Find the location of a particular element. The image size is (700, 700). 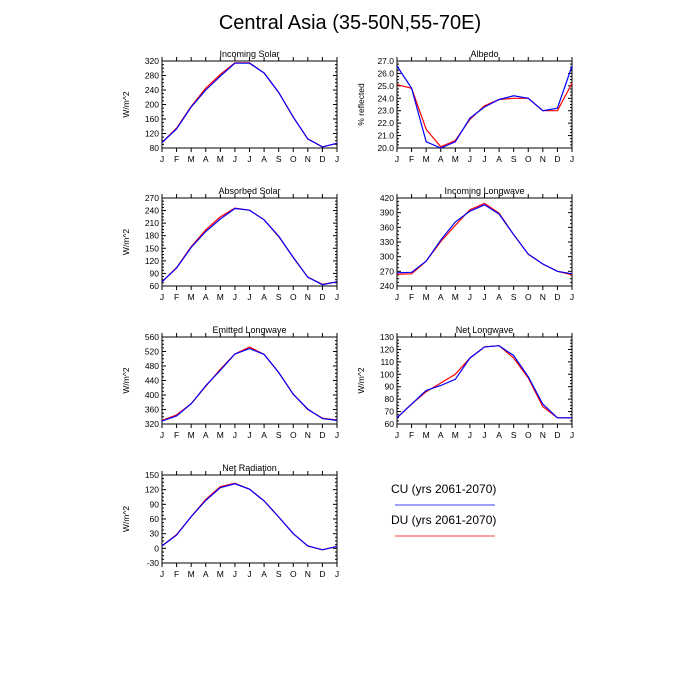

y-tick-label: 560 is located at coordinates (152, 337).